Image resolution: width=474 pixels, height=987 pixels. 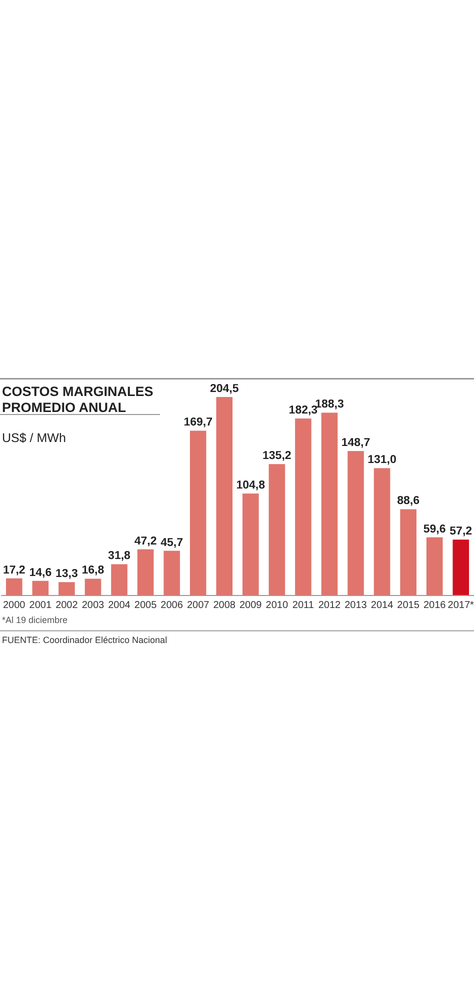 I want to click on data-label: 45,7, so click(x=171, y=542).